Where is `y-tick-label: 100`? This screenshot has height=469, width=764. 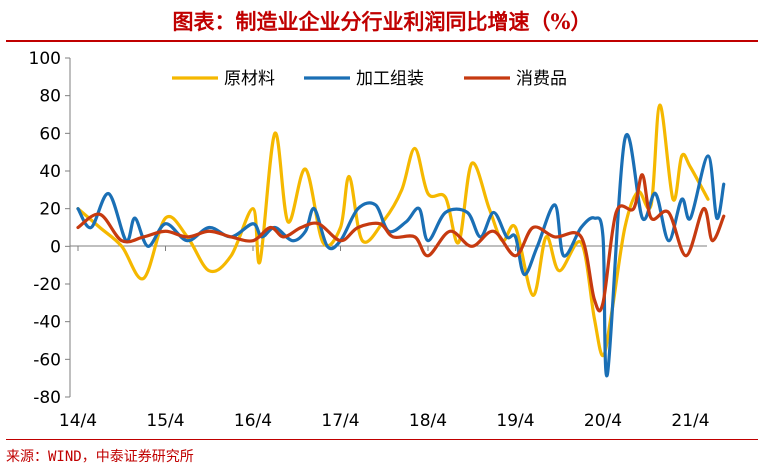
y-tick-label: 100 is located at coordinates (45, 59).